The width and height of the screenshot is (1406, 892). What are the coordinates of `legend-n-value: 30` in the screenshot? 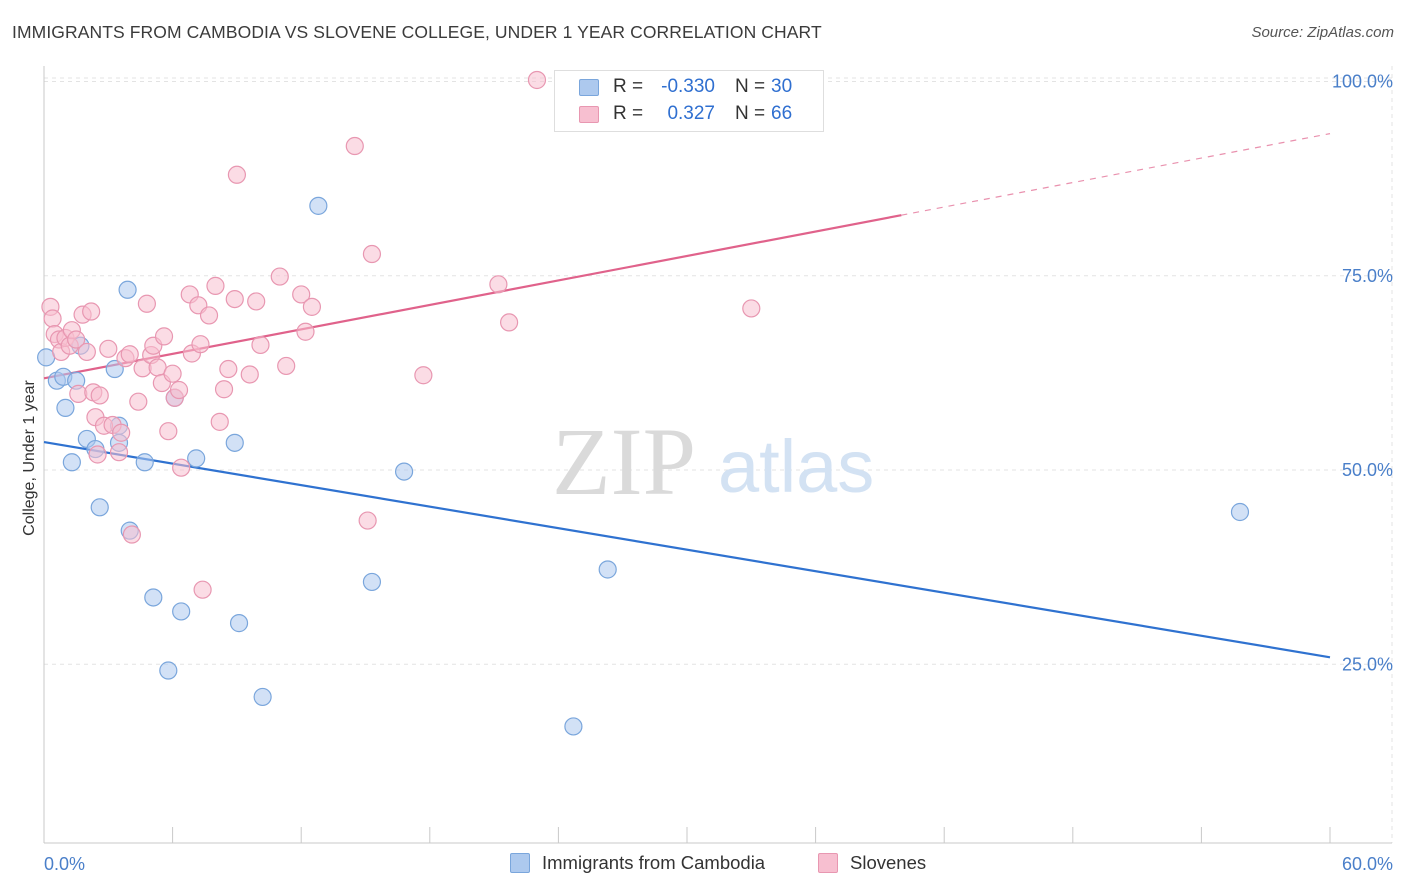 It's located at (782, 86).